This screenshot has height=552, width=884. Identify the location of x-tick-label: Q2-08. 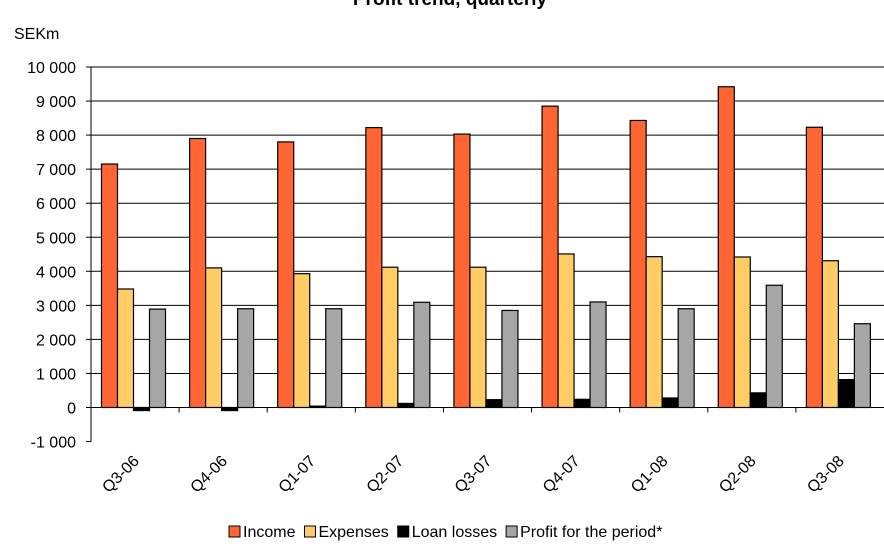
(738, 475).